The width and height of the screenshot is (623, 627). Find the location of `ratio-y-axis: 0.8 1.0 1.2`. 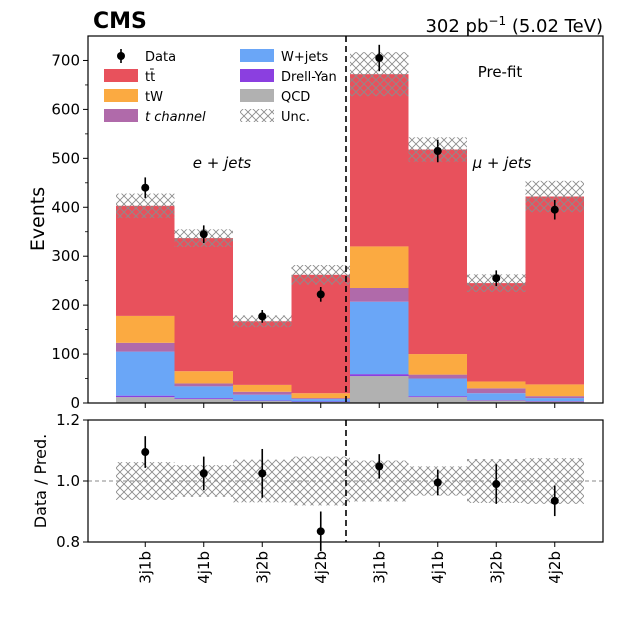

ratio-y-axis: 0.8 1.0 1.2 is located at coordinates (72, 481).